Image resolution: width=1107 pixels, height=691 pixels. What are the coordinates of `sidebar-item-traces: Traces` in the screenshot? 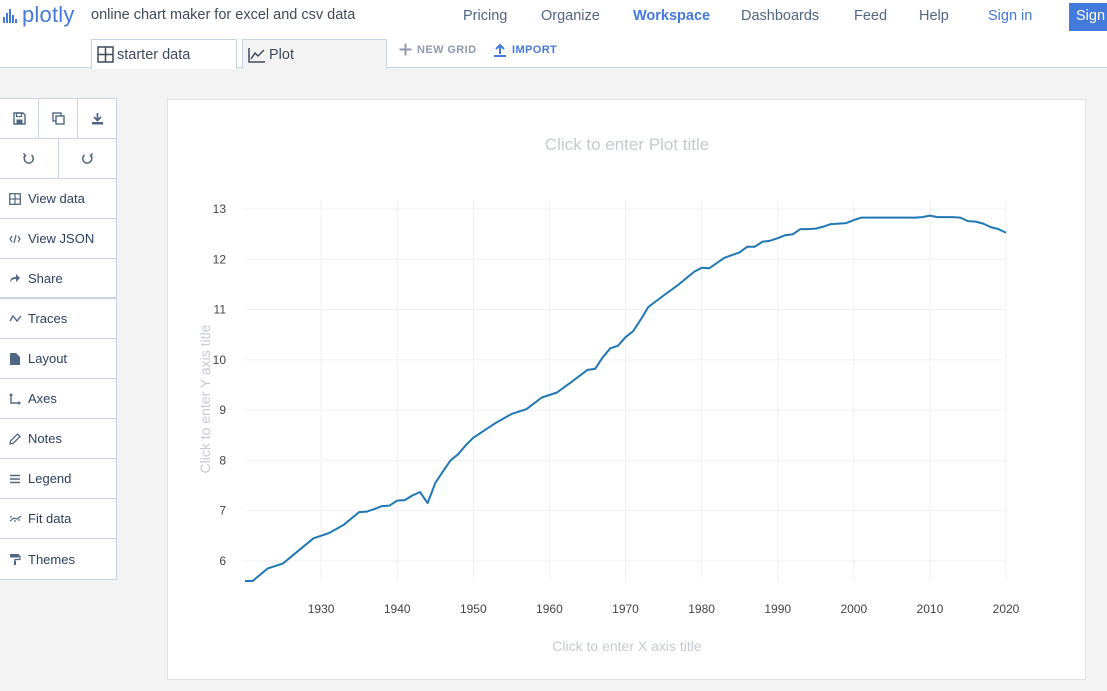 It's located at (58, 319).